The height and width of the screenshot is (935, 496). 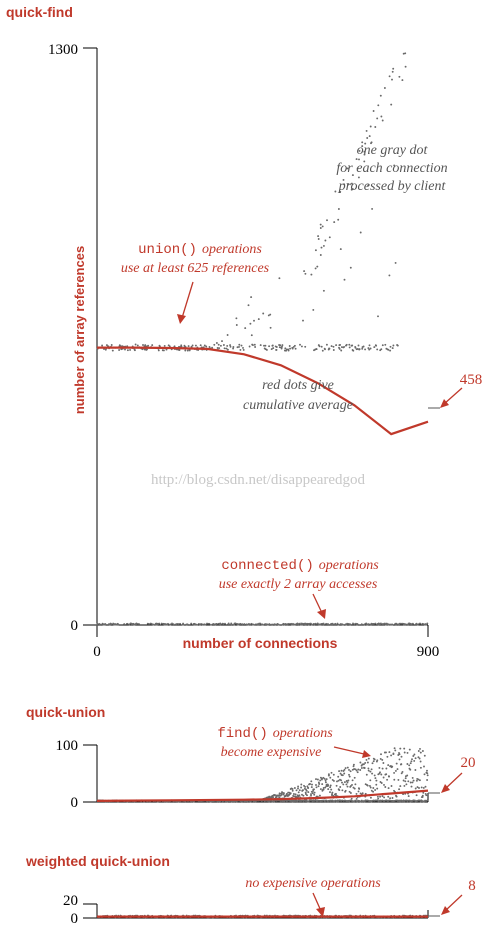 What do you see at coordinates (320, 912) in the screenshot?
I see `weighted-arrow-head` at bounding box center [320, 912].